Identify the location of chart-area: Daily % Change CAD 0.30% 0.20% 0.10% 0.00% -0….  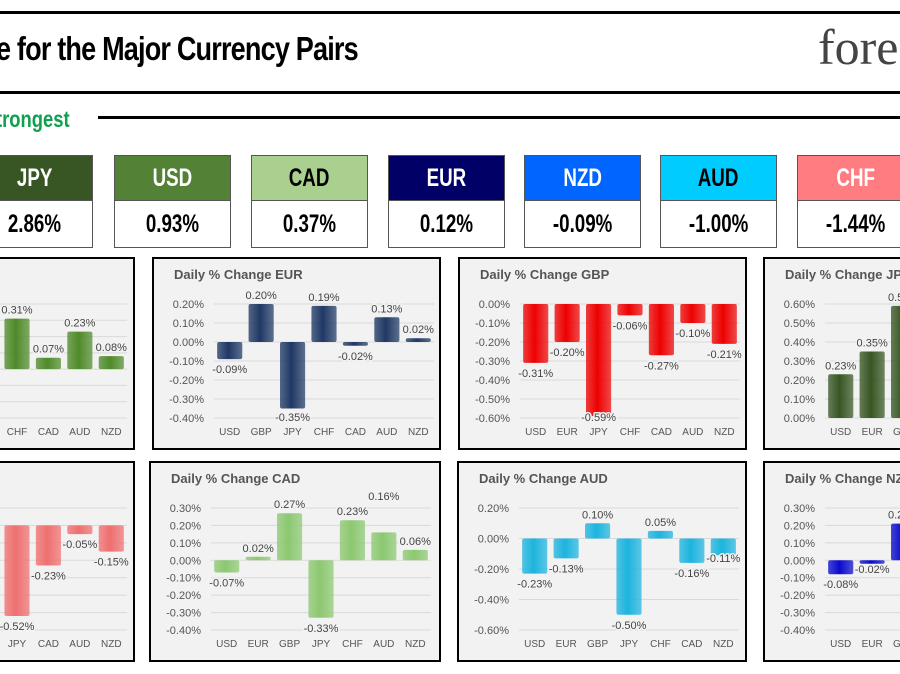
(295, 561).